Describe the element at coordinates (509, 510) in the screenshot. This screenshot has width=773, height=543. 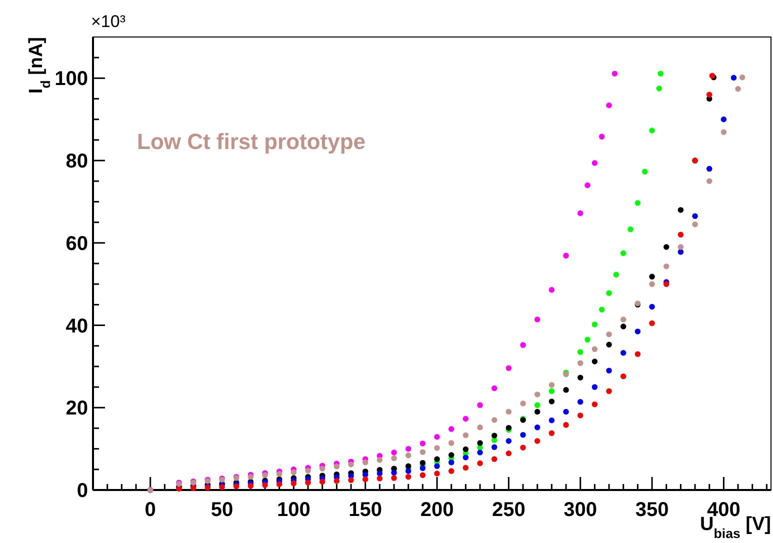
I see `x-tick-label: 250` at that location.